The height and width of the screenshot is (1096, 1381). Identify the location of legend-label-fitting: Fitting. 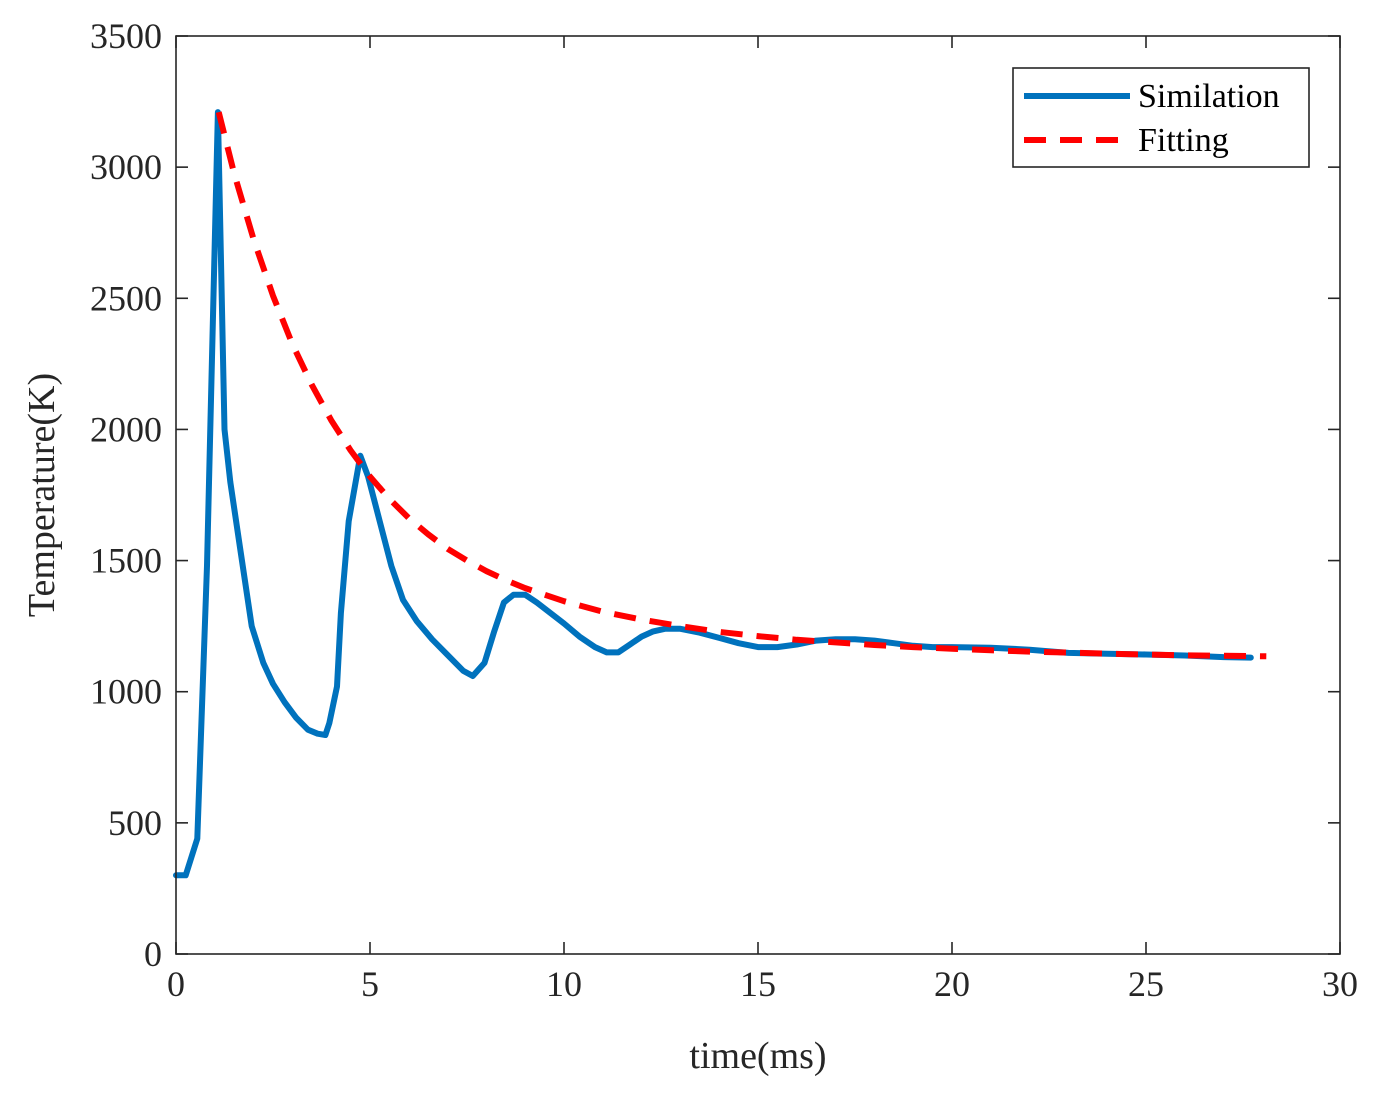
(1183, 140).